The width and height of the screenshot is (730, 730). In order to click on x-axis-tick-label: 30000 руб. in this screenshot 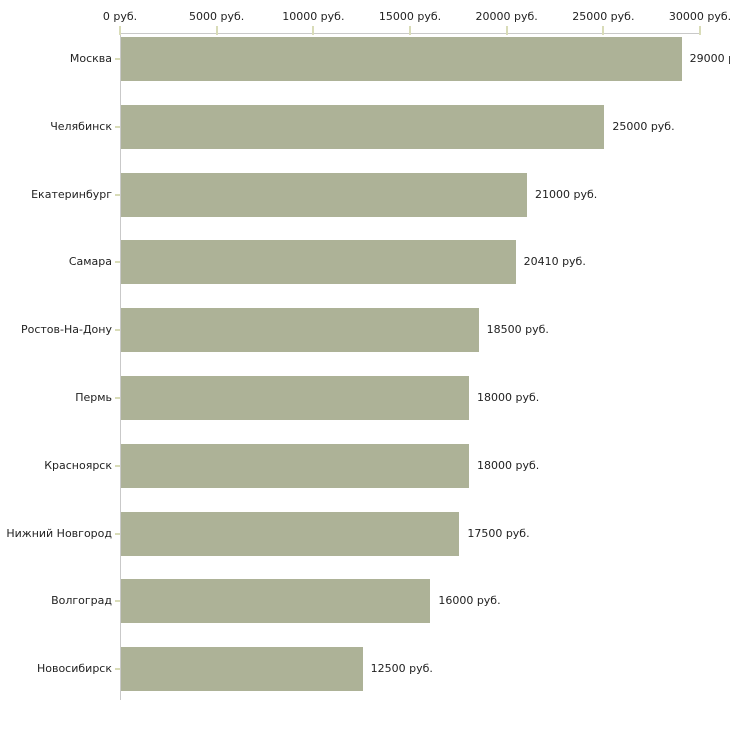, I will do `click(699, 16)`.